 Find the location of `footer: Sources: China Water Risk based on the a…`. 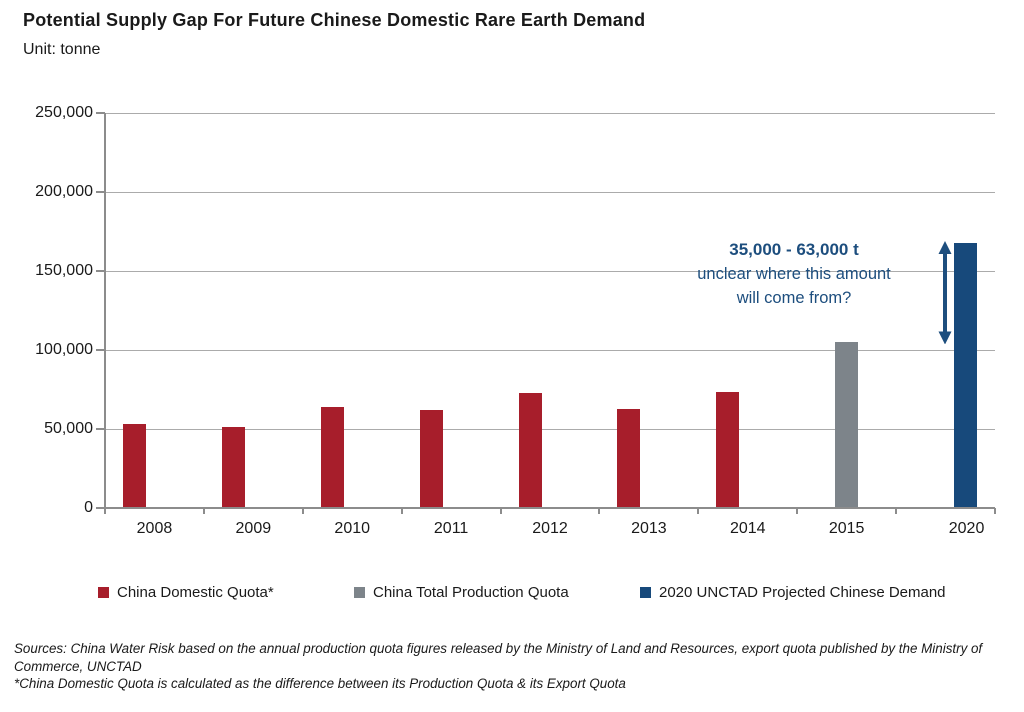

footer: Sources: China Water Risk based on the a… is located at coordinates (514, 666).